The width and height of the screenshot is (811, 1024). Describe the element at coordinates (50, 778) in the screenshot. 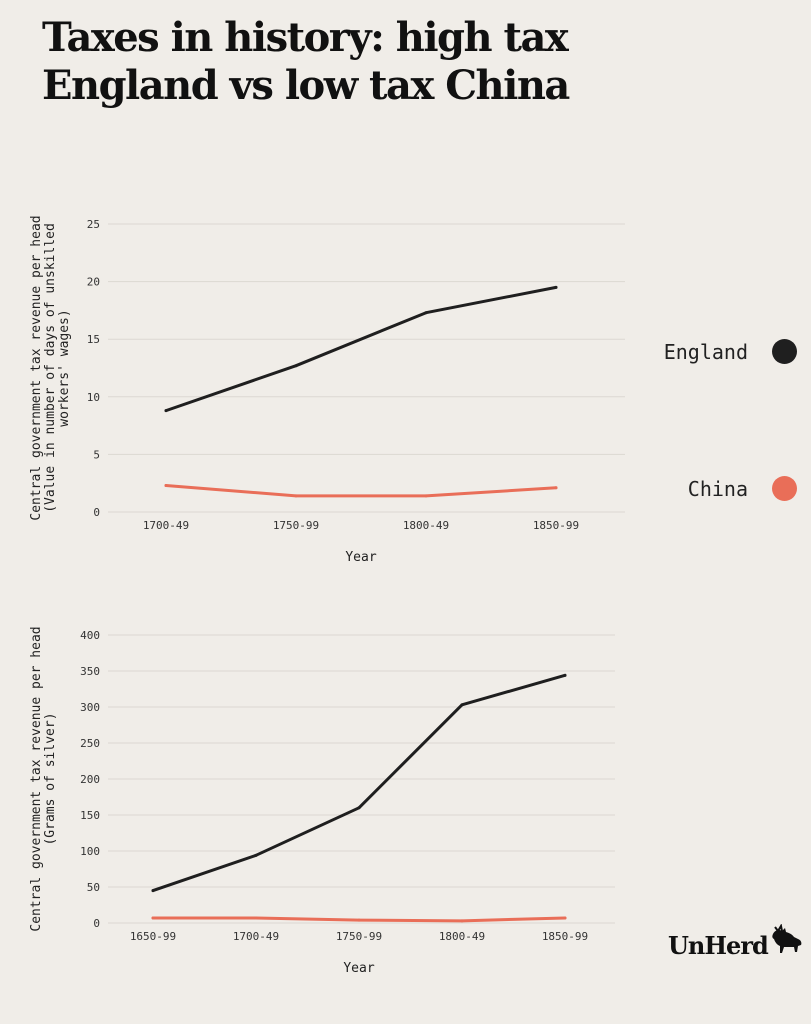

I see `y-axis-label-line: (Grams of silver)` at that location.